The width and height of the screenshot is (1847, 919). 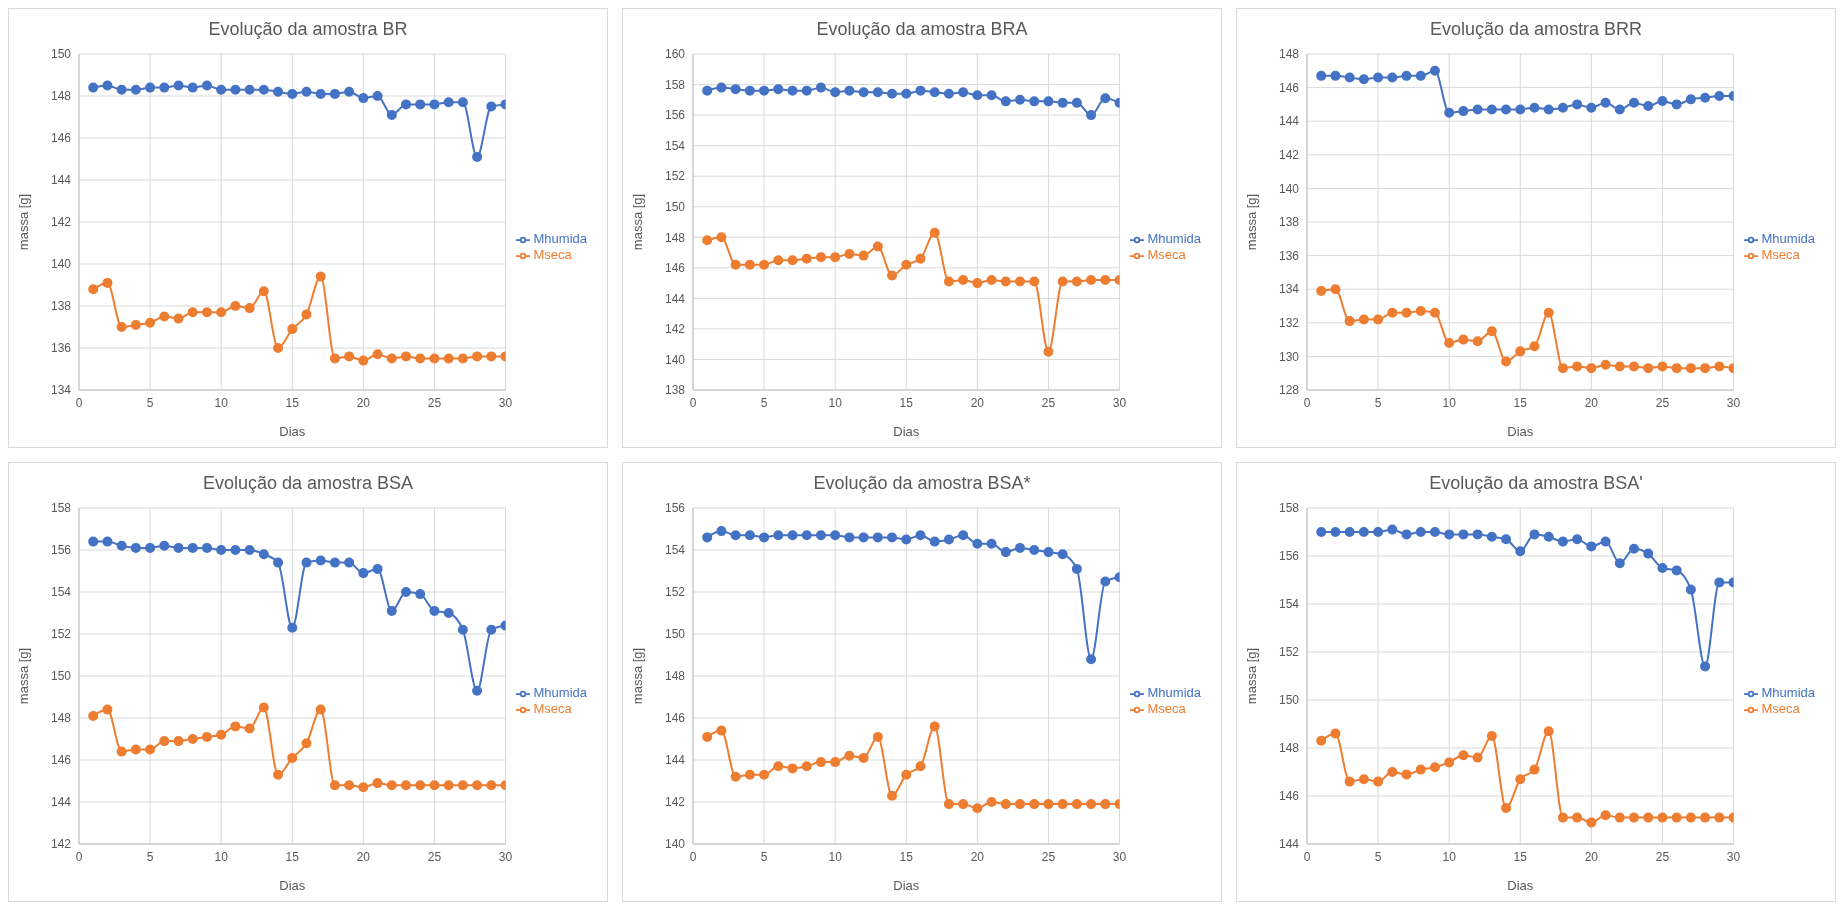 I want to click on x-tick-label: 25, so click(x=1048, y=402).